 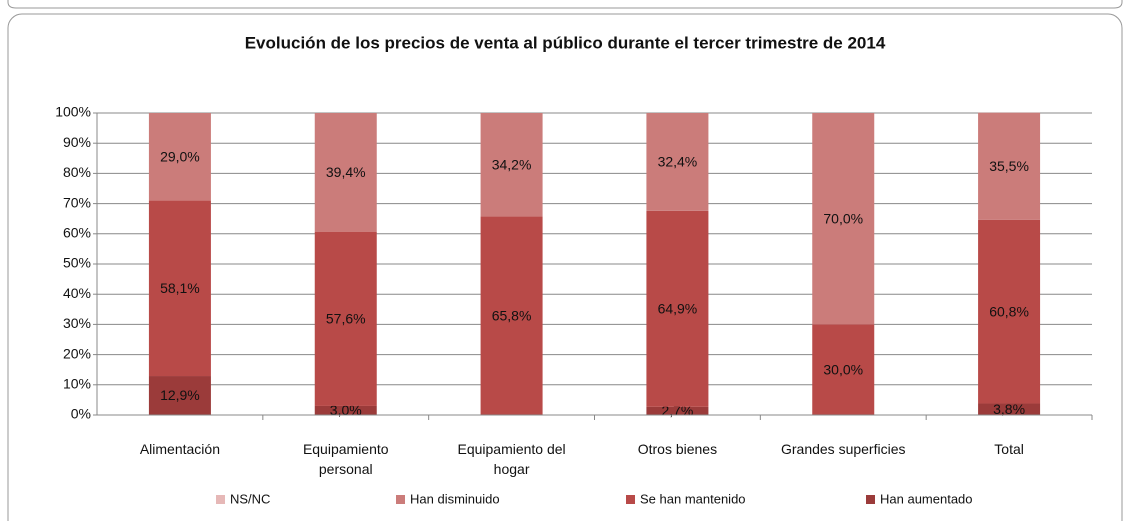 I want to click on data-label: 39,4%, so click(x=346, y=172).